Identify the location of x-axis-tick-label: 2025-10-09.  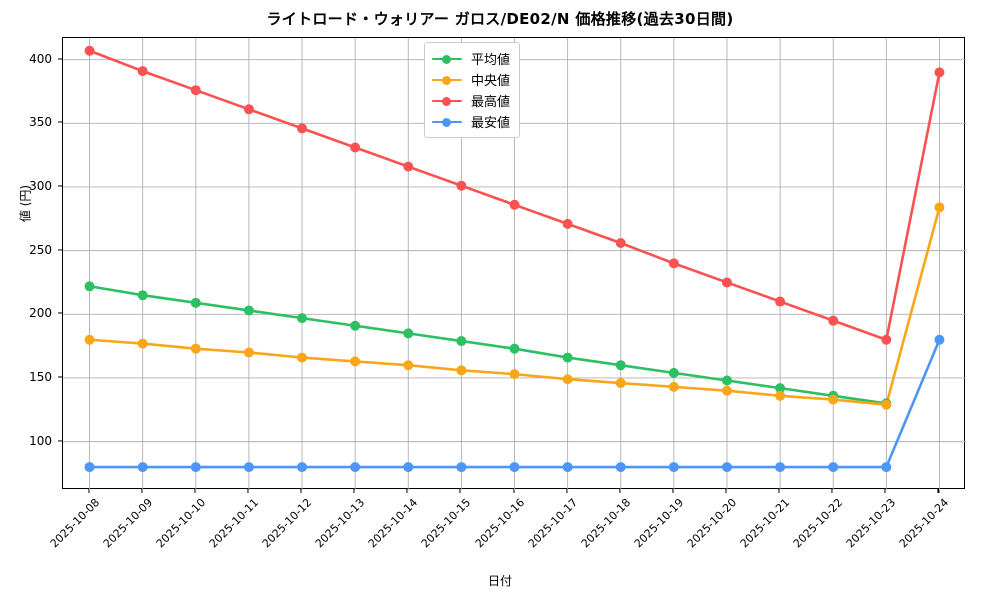
(127, 523).